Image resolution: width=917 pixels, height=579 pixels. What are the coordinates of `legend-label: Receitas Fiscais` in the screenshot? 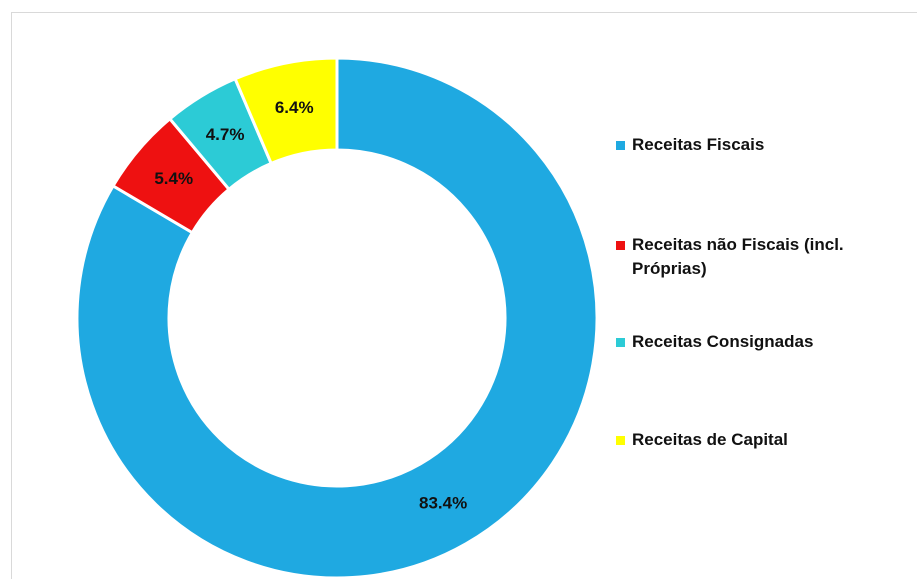 It's located at (698, 144).